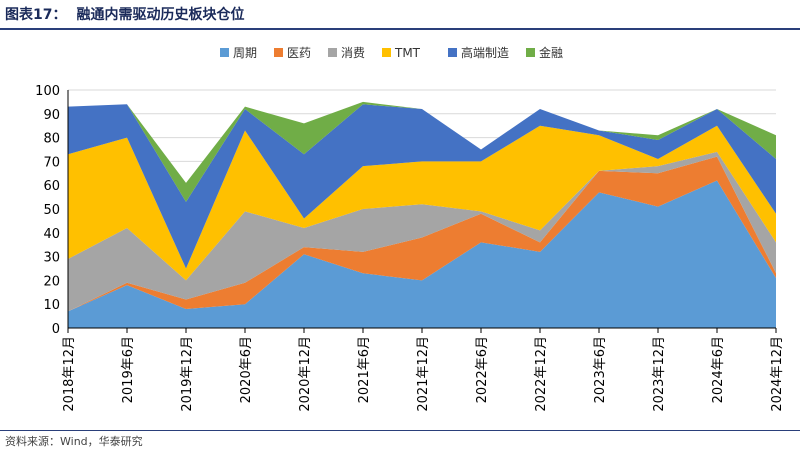 The image size is (800, 454). What do you see at coordinates (400, 430) in the screenshot?
I see `footer-rule` at bounding box center [400, 430].